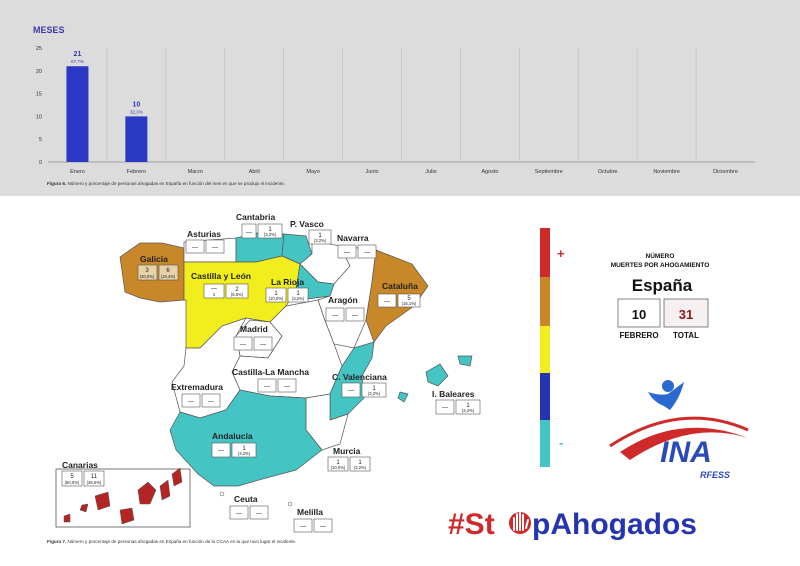 The width and height of the screenshot is (800, 566). What do you see at coordinates (80, 465) in the screenshot?
I see `label-canarias: Canarias` at bounding box center [80, 465].